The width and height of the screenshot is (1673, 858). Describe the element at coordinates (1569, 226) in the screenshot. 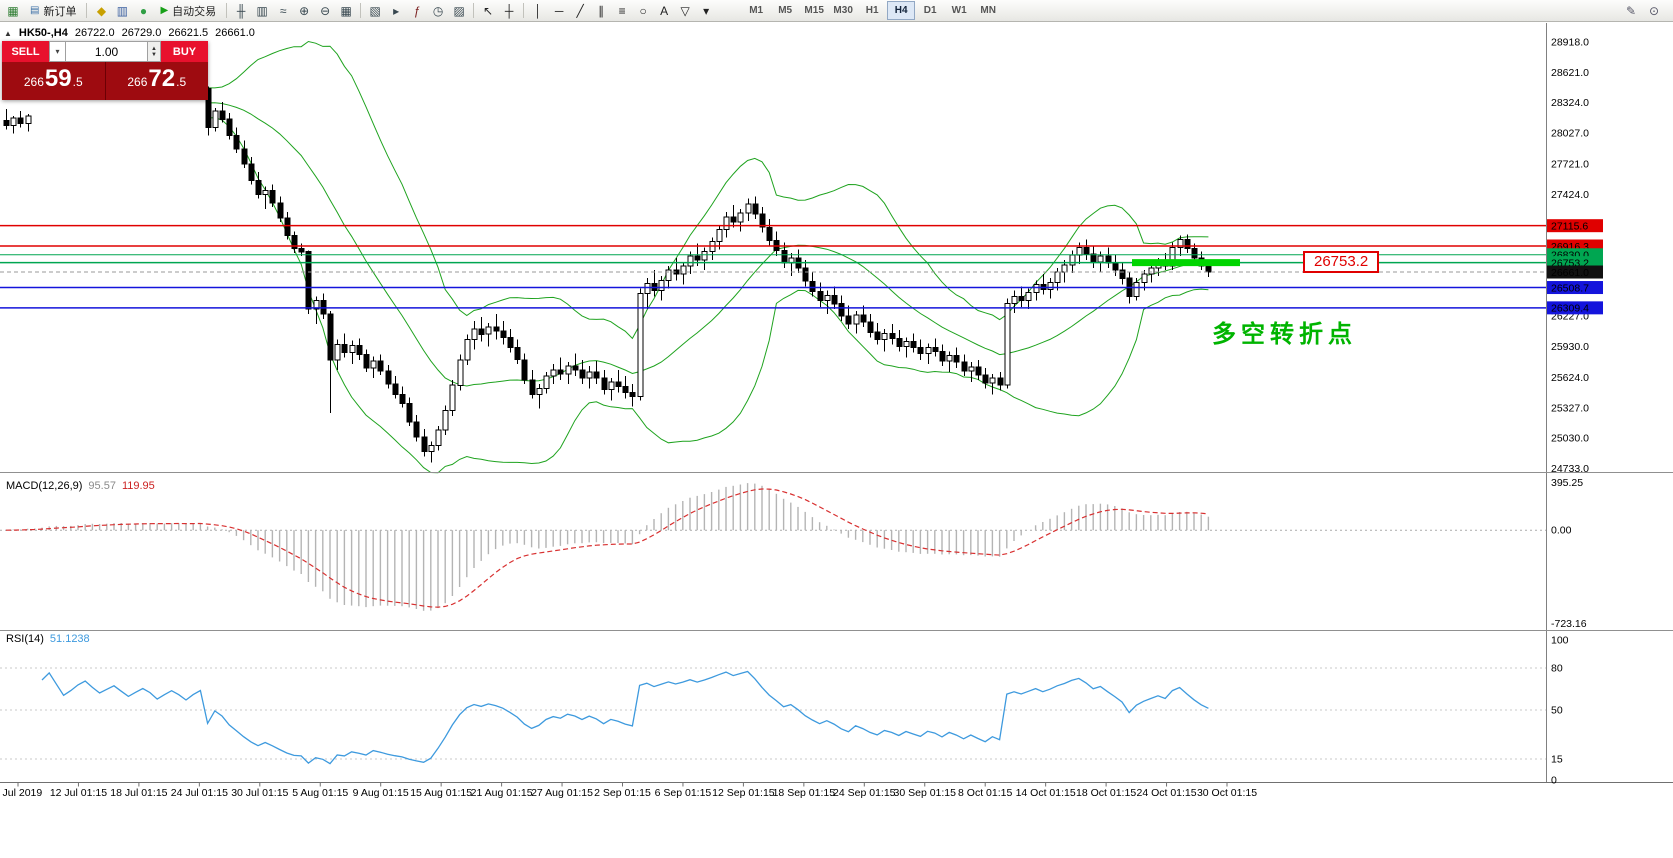

I see `svg-text: 27115.6` at that location.